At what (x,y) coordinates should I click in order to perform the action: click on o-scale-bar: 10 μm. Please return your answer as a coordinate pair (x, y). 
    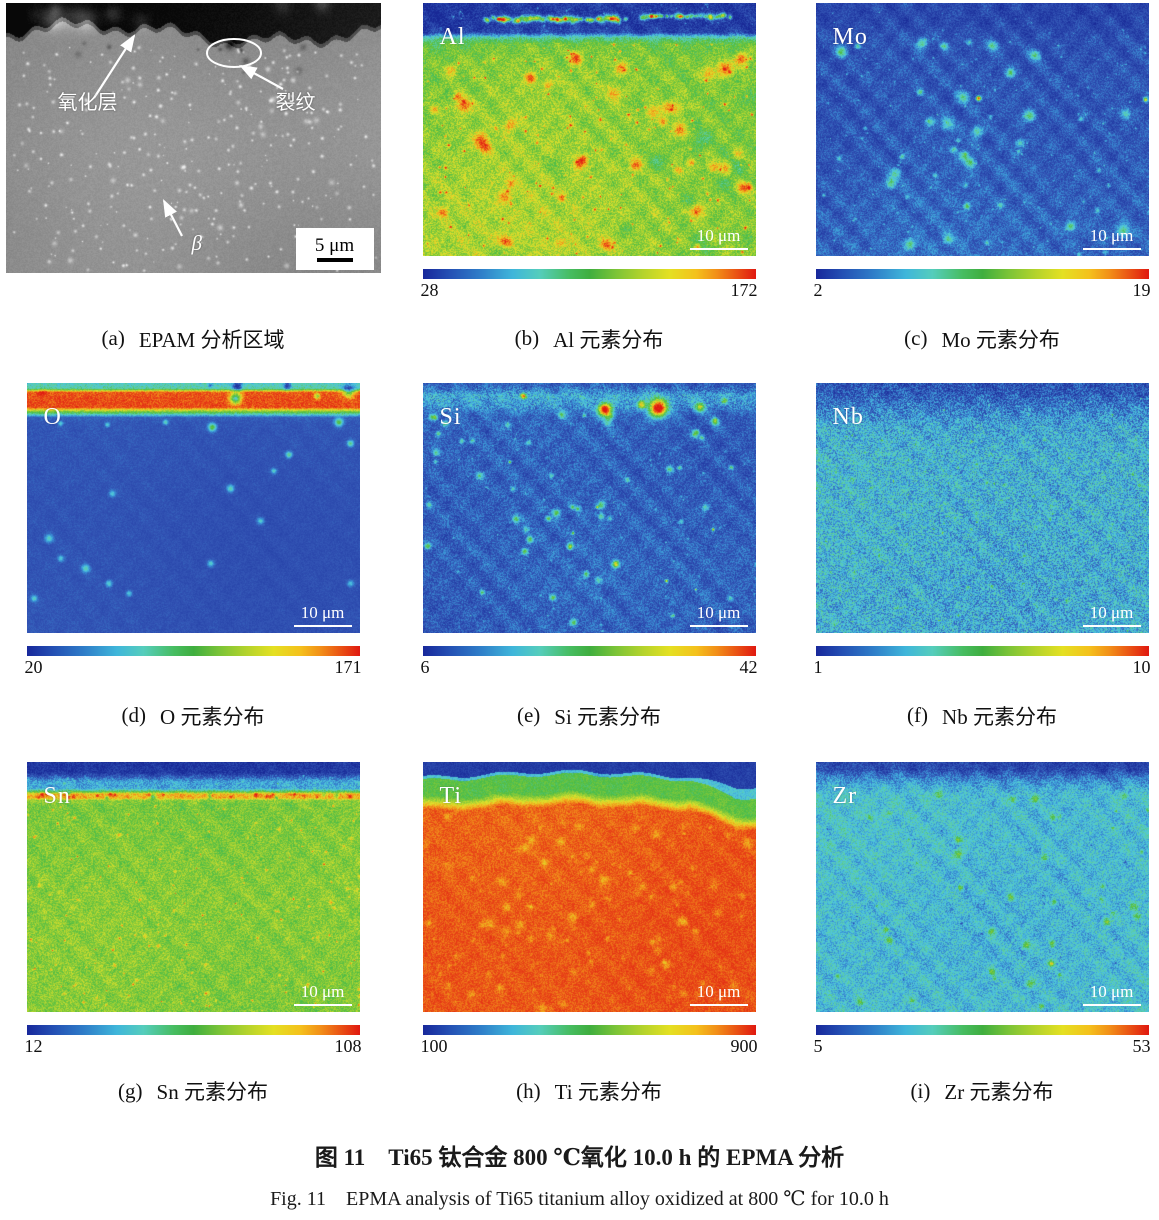
    Looking at the image, I should click on (322, 614).